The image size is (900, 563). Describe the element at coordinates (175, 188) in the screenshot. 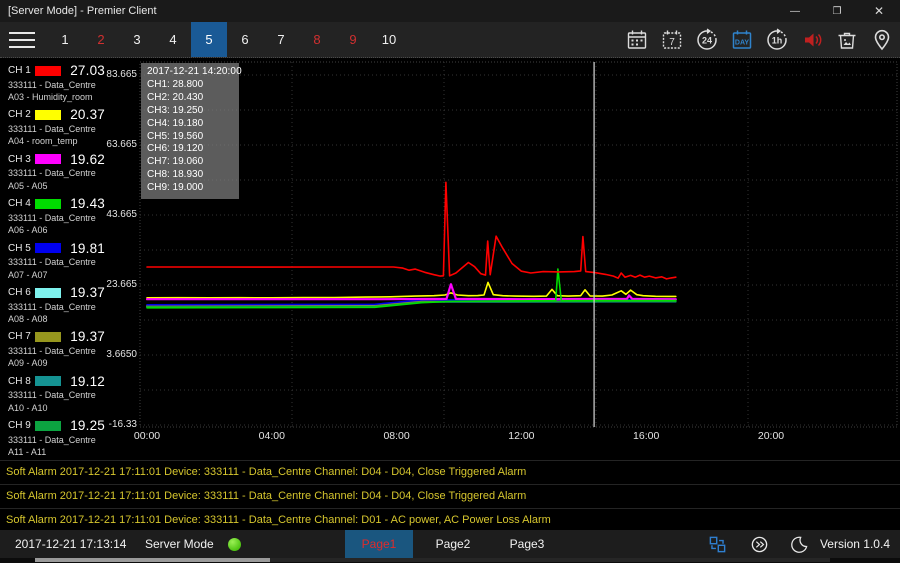

I see `tooltip-row: CH9: 19.000` at that location.